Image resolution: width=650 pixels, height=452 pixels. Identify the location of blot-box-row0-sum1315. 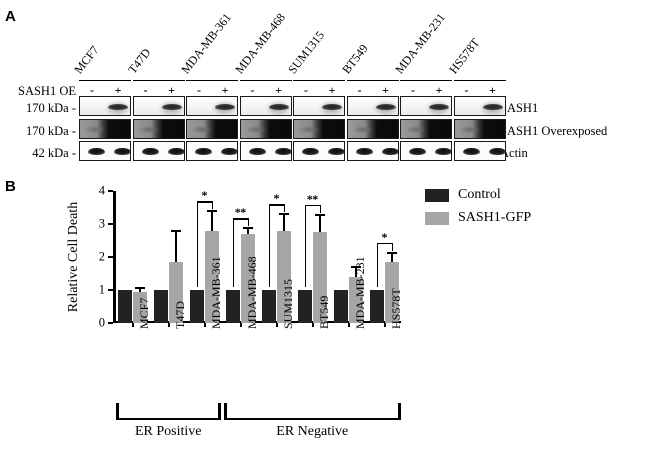
(319, 106).